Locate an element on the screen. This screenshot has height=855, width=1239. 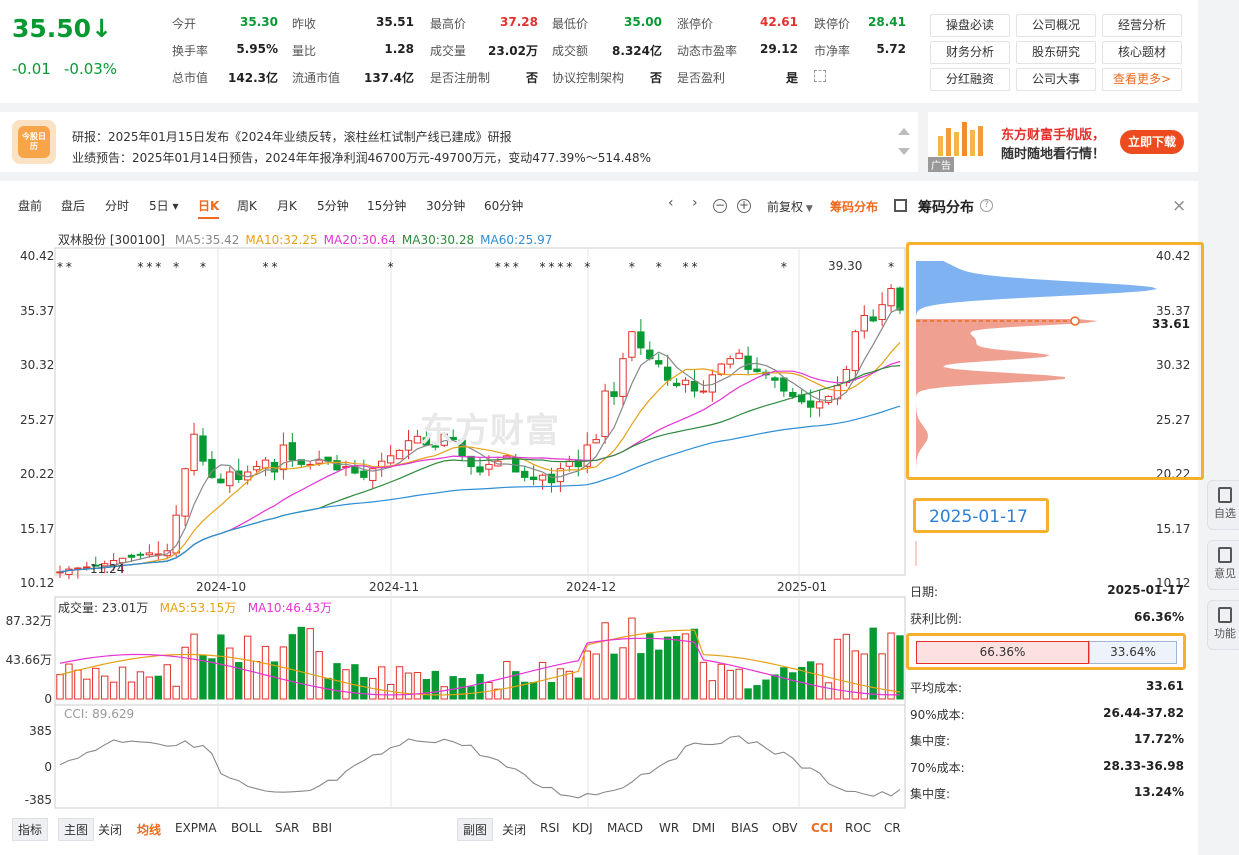
quote-nav-button: 公司概况 is located at coordinates (1056, 25).